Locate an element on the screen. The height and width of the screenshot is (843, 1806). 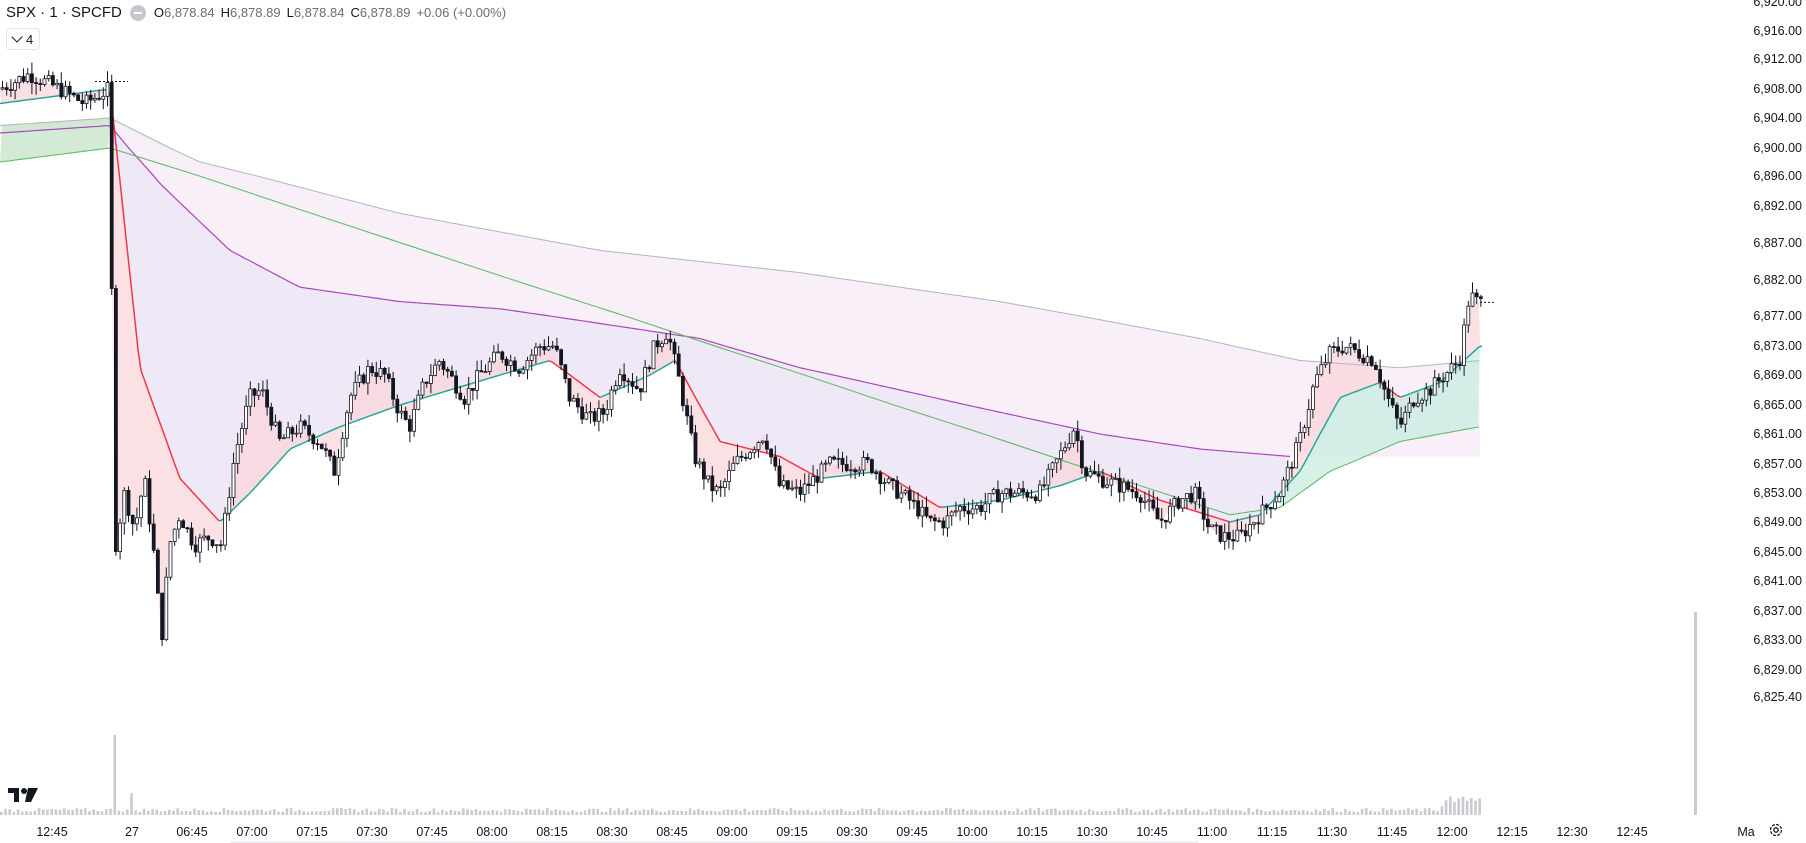
time-tick-label: 07:00 is located at coordinates (251, 832).